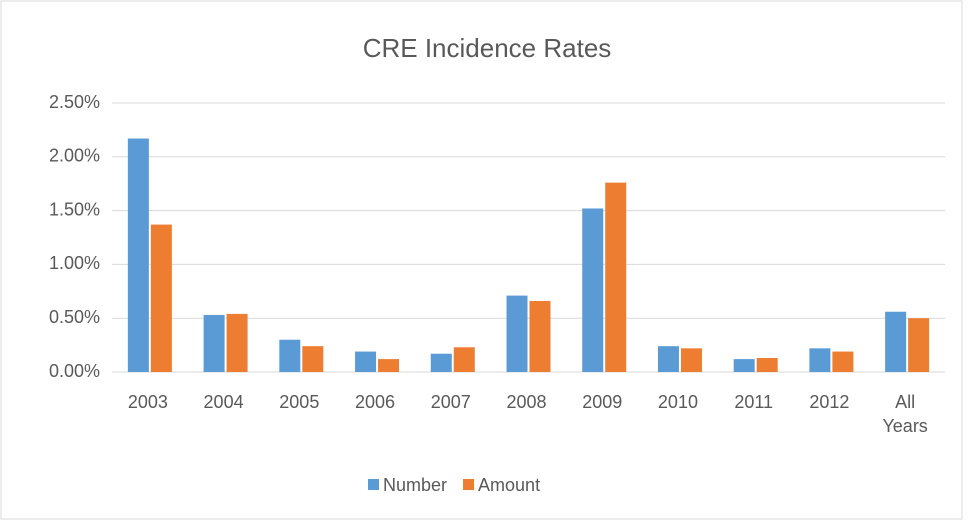 Image resolution: width=975 pixels, height=521 pixels. What do you see at coordinates (677, 402) in the screenshot?
I see `x-tick-label: 2010` at bounding box center [677, 402].